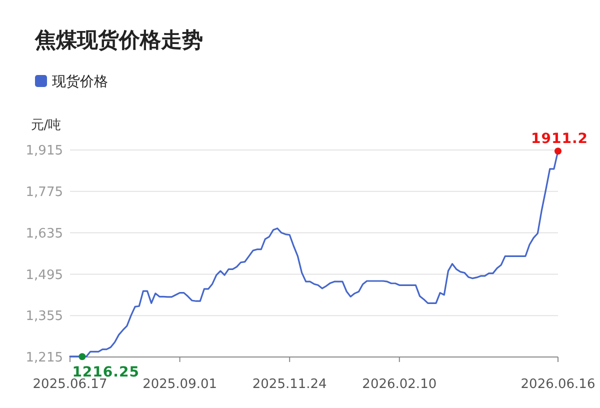 The height and width of the screenshot is (408, 600). I want to click on x-tick-label: 2025.09.01, so click(180, 384).